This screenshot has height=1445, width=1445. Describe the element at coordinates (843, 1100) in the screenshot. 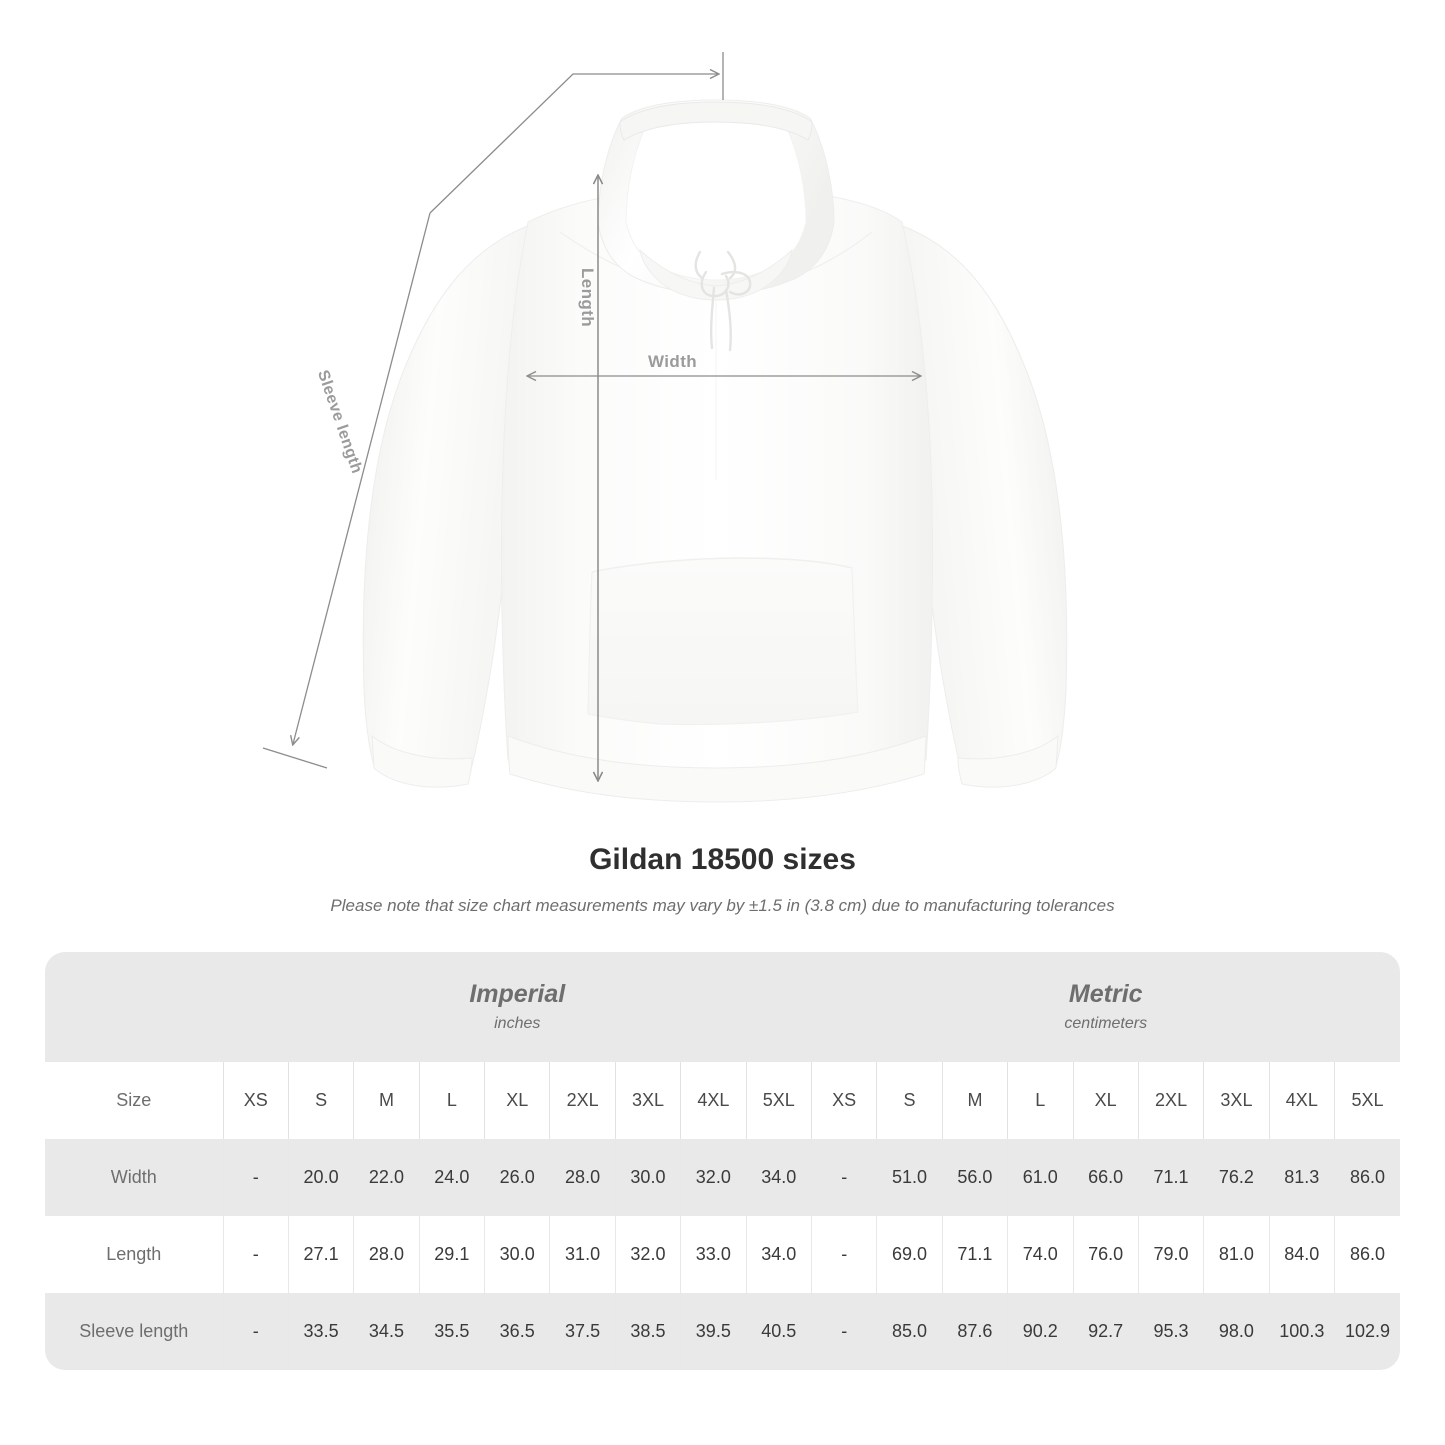

I see `size-col-metric-xs: XS` at that location.